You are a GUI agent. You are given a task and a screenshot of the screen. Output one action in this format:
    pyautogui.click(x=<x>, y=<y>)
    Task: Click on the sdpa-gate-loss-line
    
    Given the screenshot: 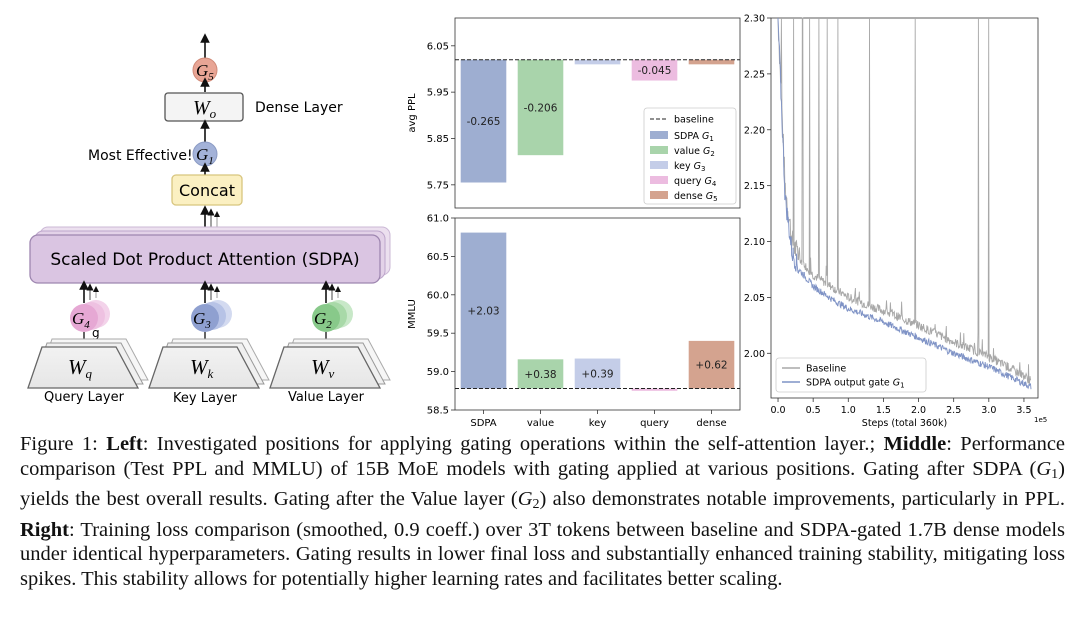 What is the action you would take?
    pyautogui.click(x=904, y=203)
    